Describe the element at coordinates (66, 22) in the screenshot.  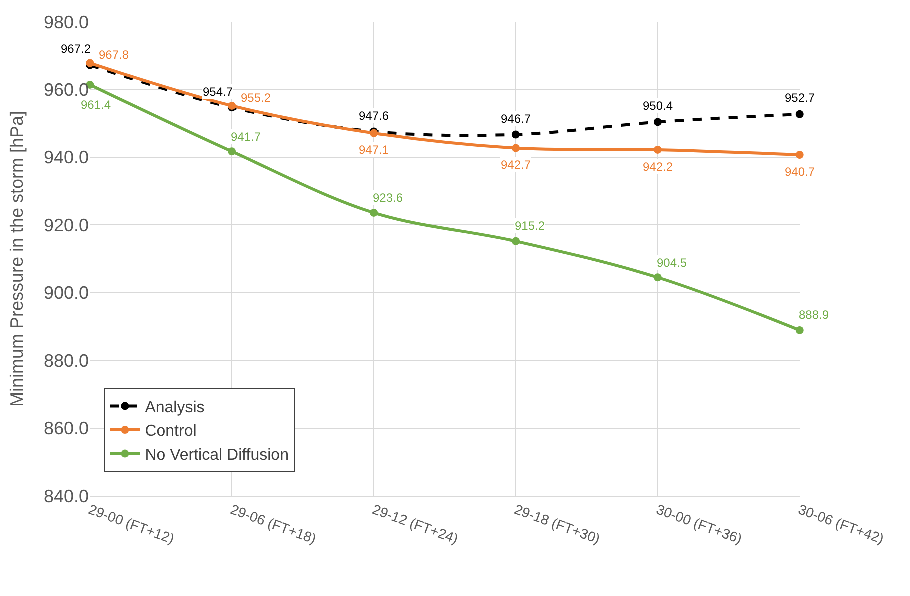
I see `y-tick-label: 980.0` at that location.